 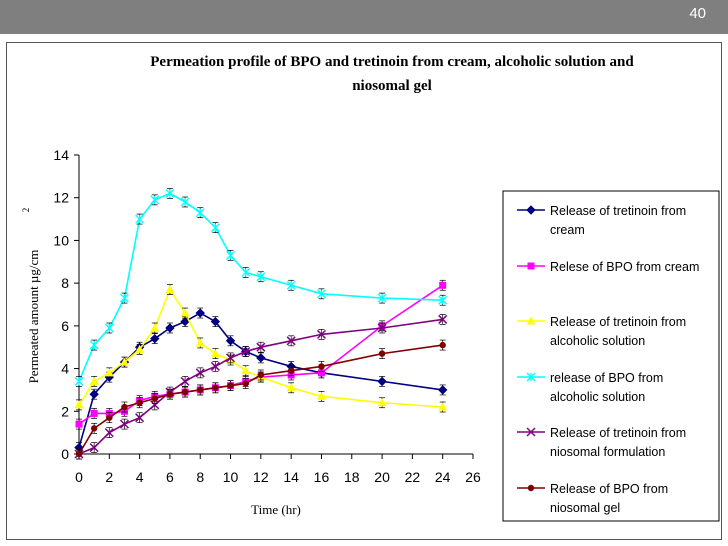 What do you see at coordinates (33, 317) in the screenshot?
I see `y-axis-label: Permeated amount µg/cm` at bounding box center [33, 317].